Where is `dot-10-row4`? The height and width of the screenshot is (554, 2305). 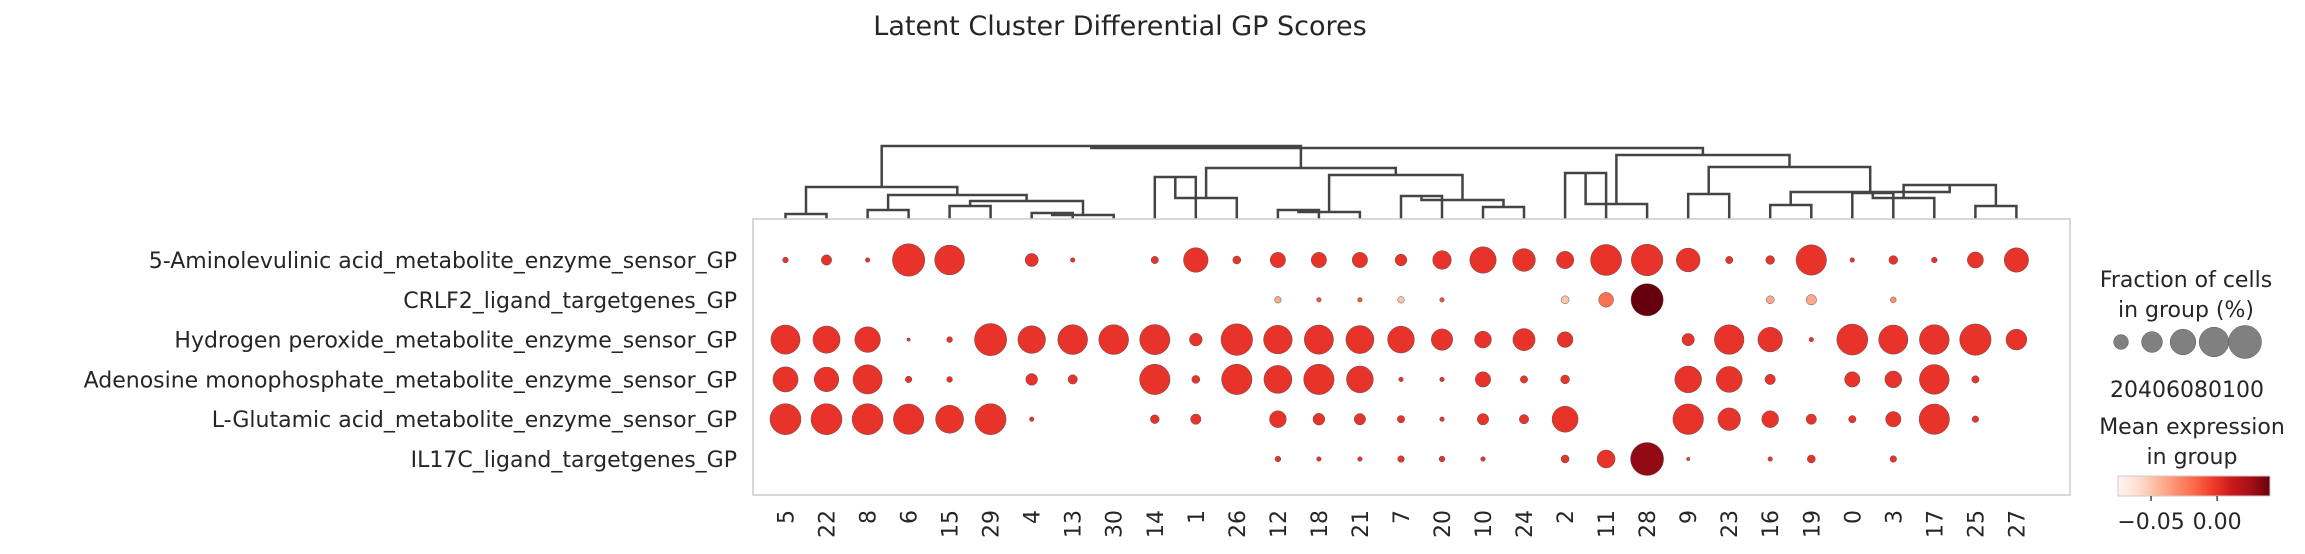 dot-10-row4 is located at coordinates (1483, 419).